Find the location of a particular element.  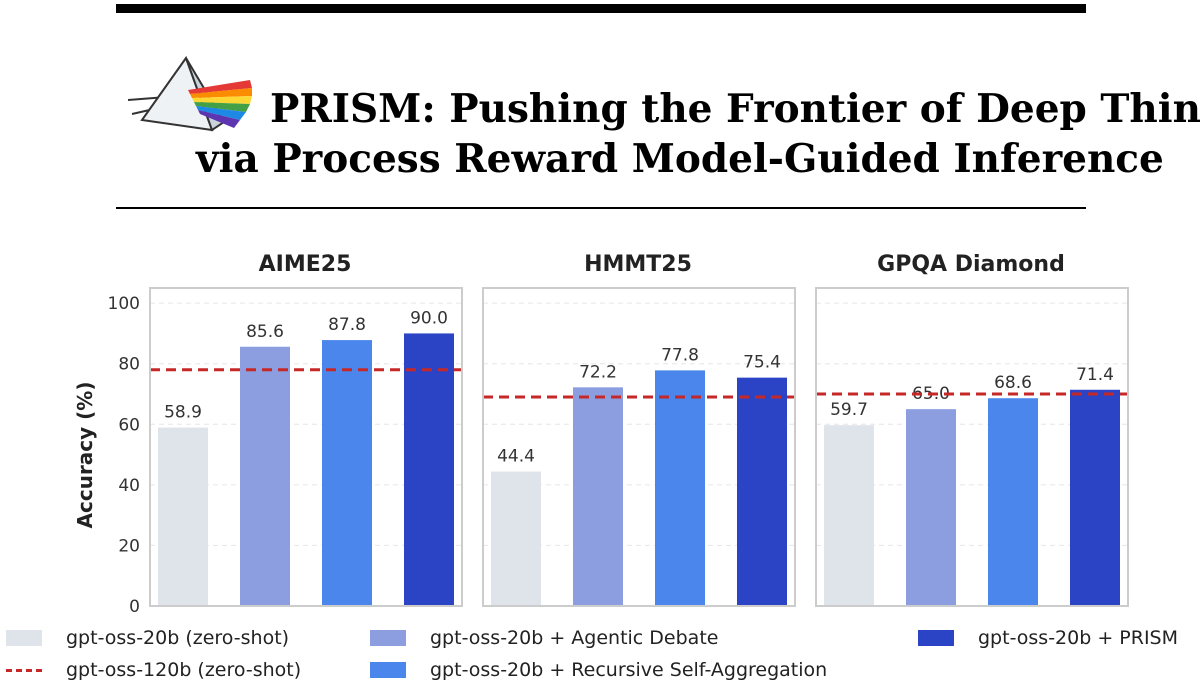

spectrum-violet is located at coordinates (219, 119).